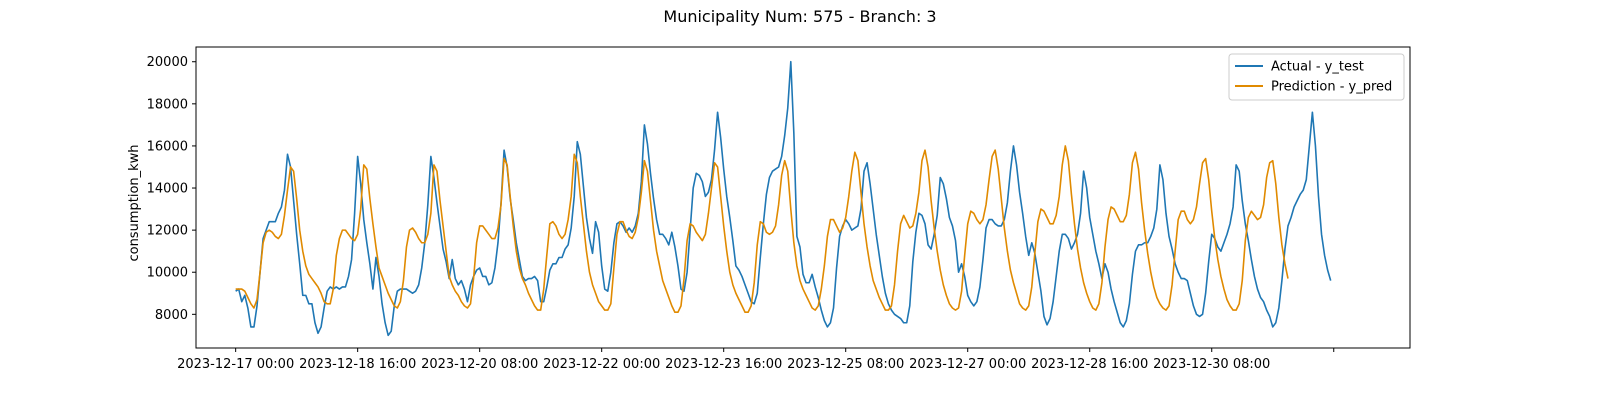 This screenshot has height=400, width=1600. I want to click on x-tick-label: 2023-12-27 00:00, so click(967, 364).